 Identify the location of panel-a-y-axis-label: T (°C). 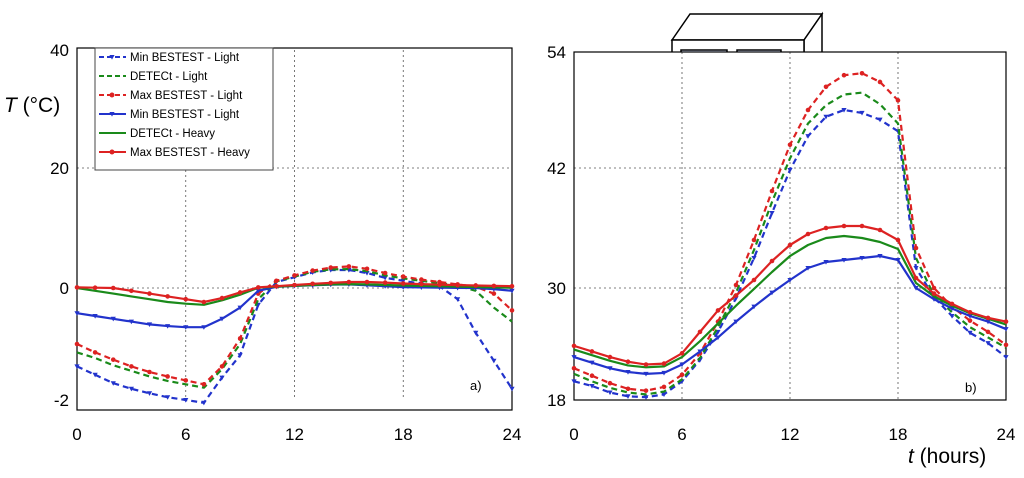
(32, 105).